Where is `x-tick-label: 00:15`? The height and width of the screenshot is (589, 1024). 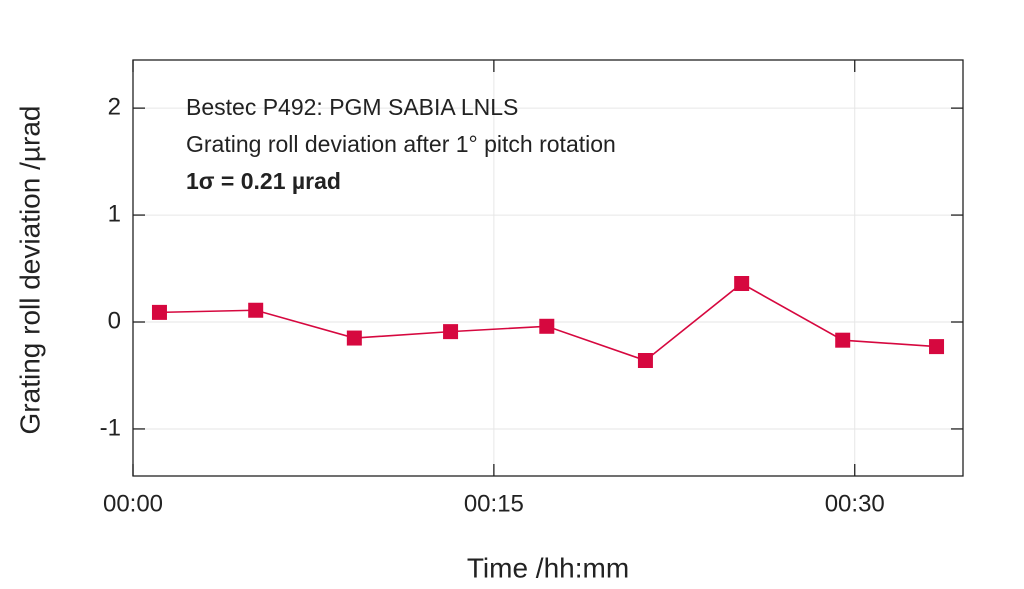
x-tick-label: 00:15 is located at coordinates (494, 503).